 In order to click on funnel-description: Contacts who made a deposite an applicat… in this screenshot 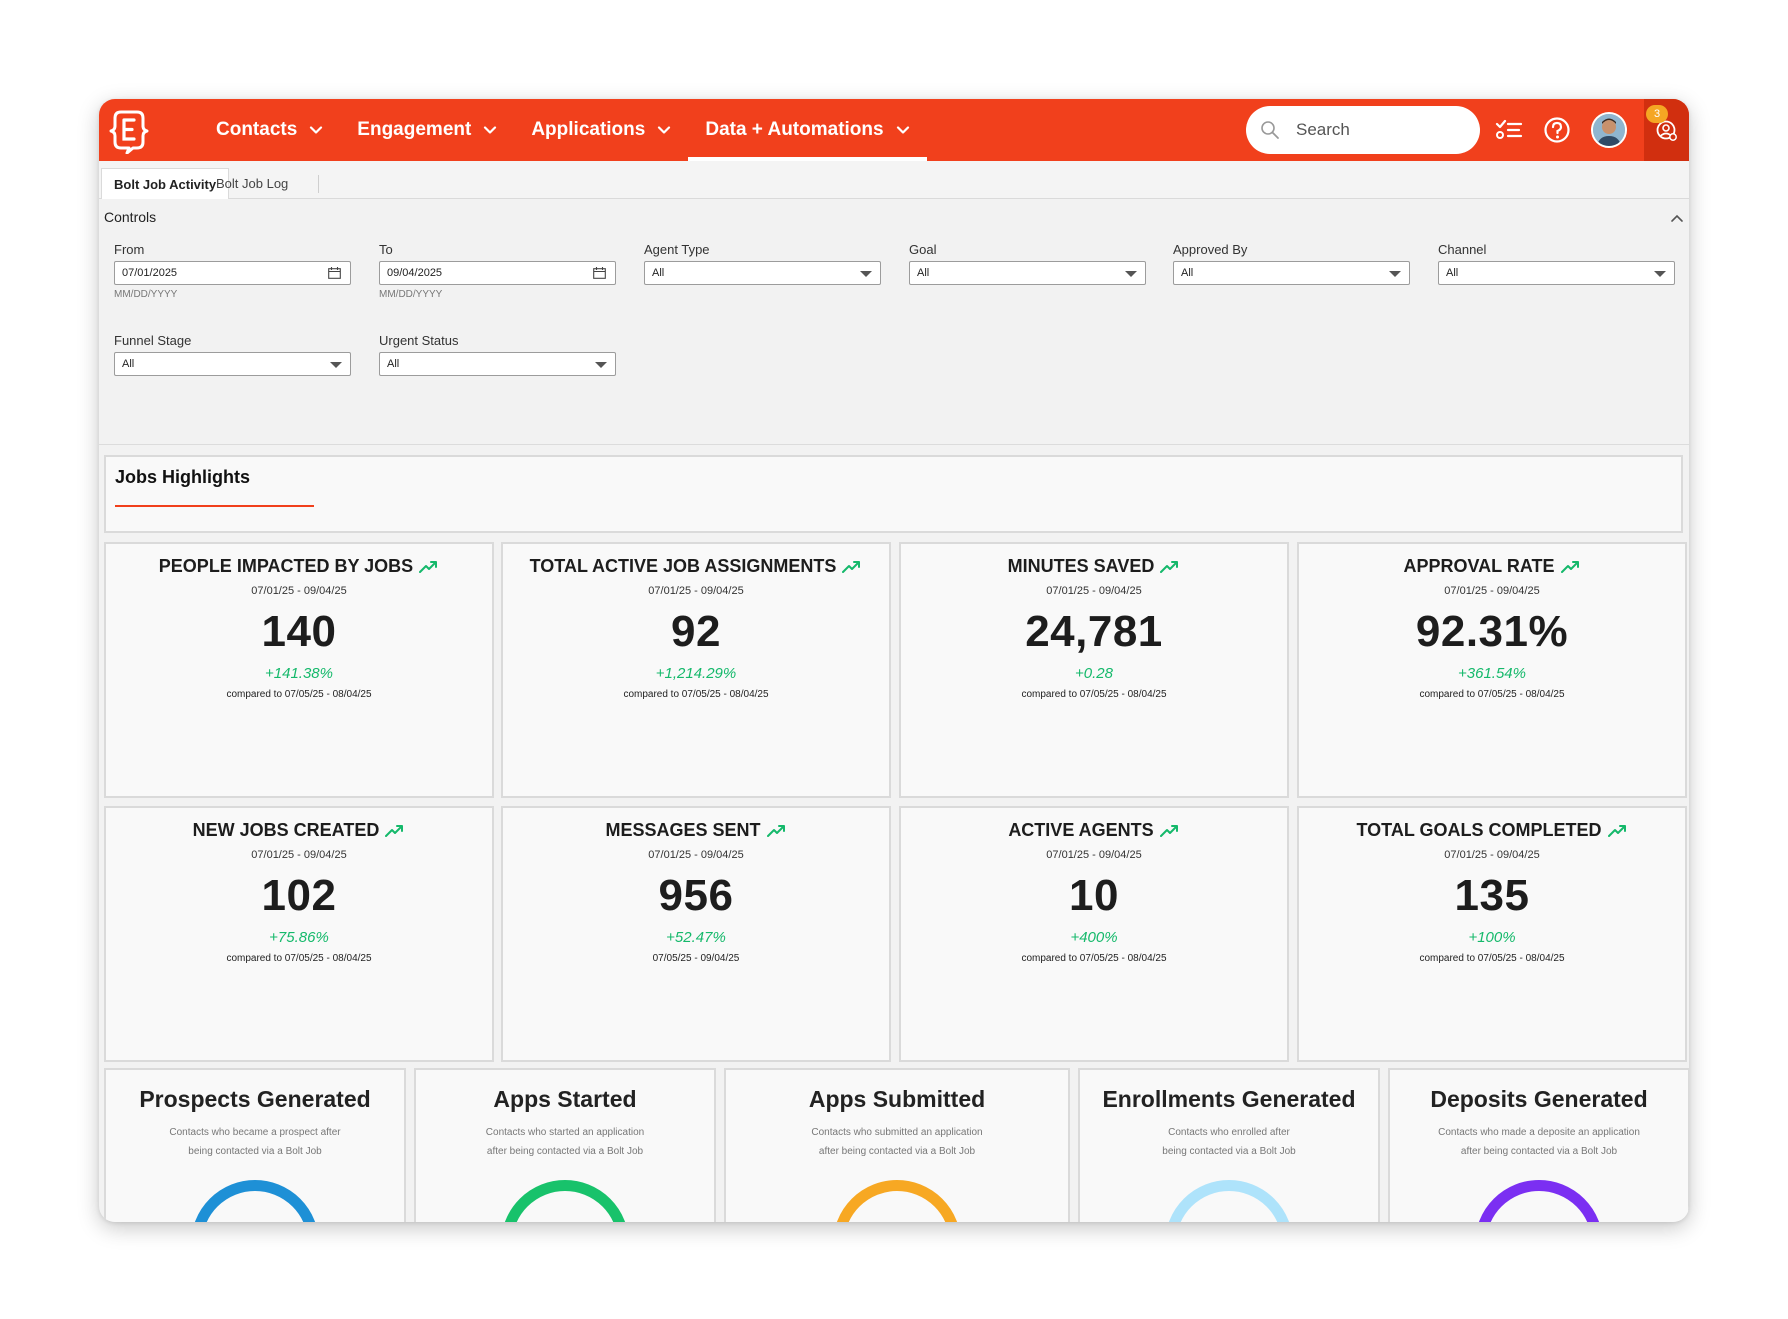, I will do `click(1539, 1142)`.